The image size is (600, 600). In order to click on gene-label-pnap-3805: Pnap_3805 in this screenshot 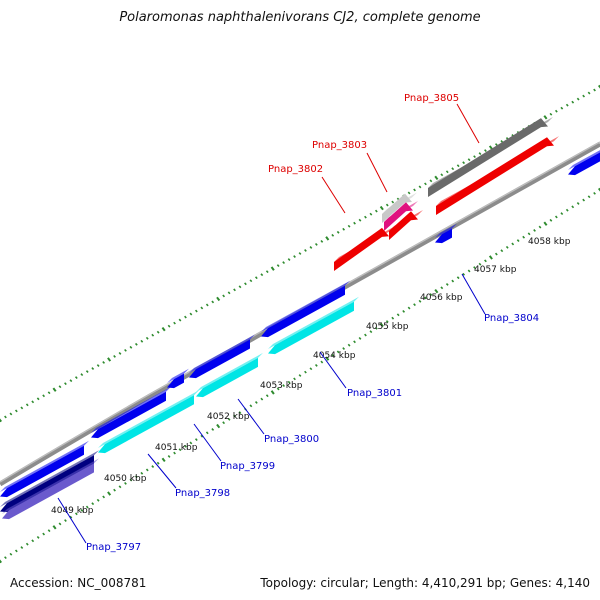, I will do `click(431, 98)`.